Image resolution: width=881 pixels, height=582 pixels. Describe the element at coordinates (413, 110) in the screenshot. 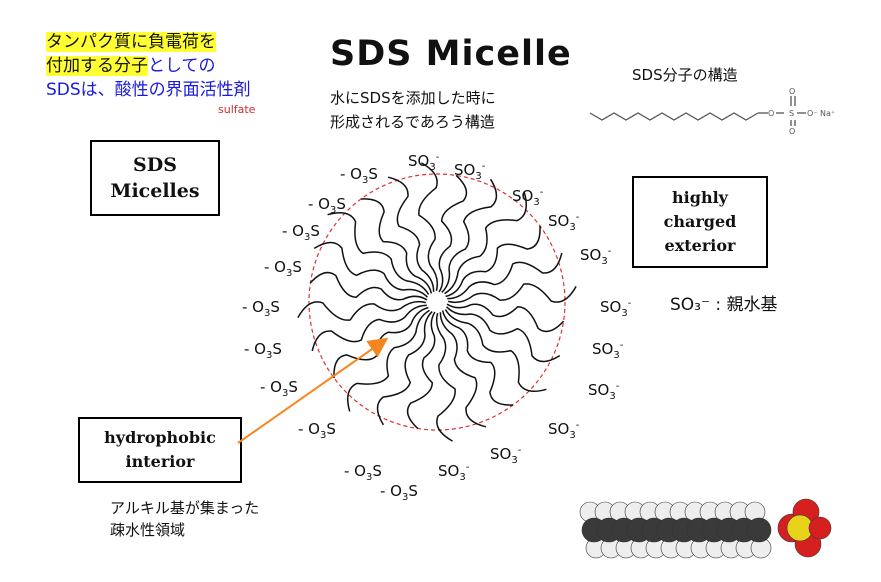

I see `formation-note: 水にSDSを添加した時に 形成されるであろう構造` at that location.